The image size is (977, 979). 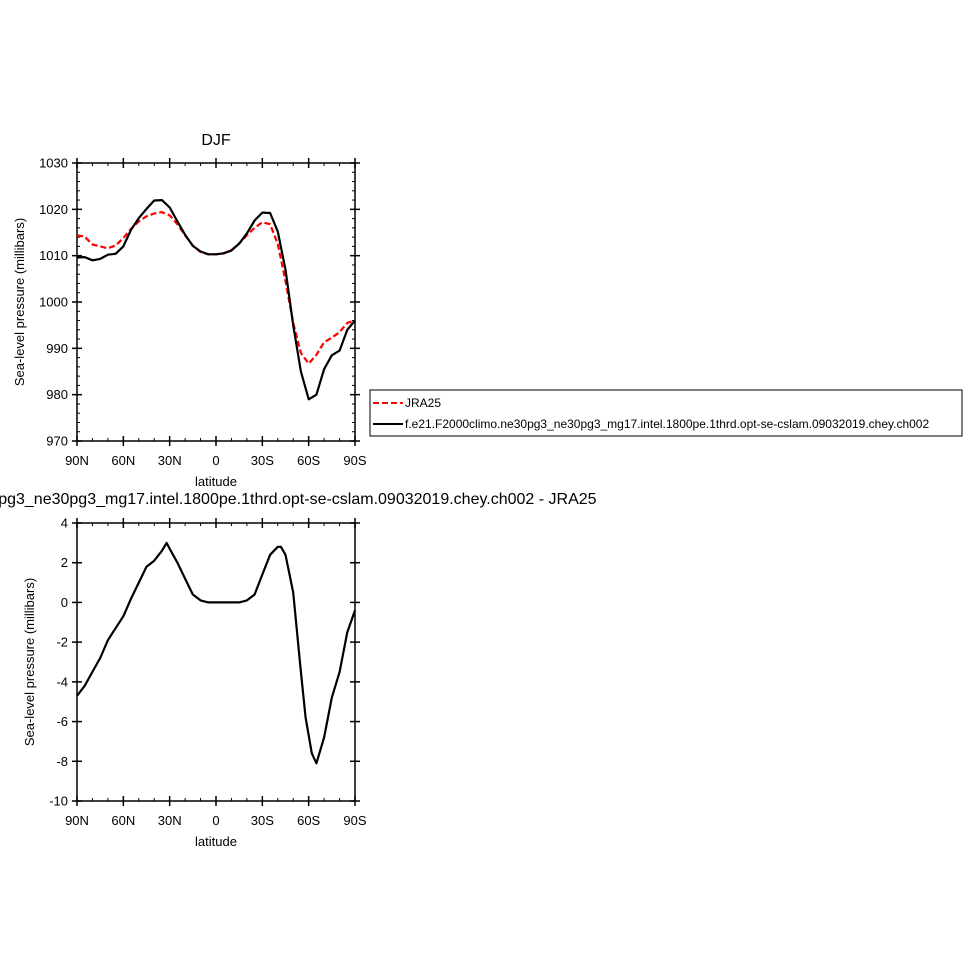 I want to click on bottom-x-tick-label: 0, so click(x=215, y=820).